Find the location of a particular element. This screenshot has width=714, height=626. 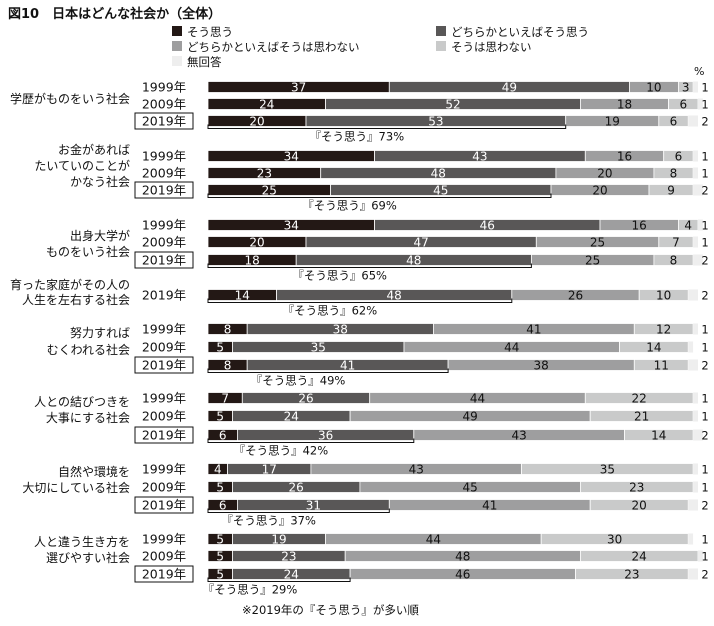

category-label: 大事にする社会 is located at coordinates (88, 417).